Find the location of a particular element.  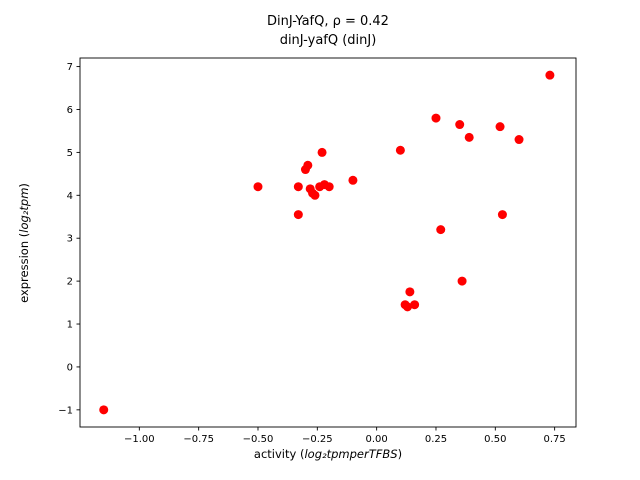

y-axis-label: expression (log₂tpm) is located at coordinates (24, 243).